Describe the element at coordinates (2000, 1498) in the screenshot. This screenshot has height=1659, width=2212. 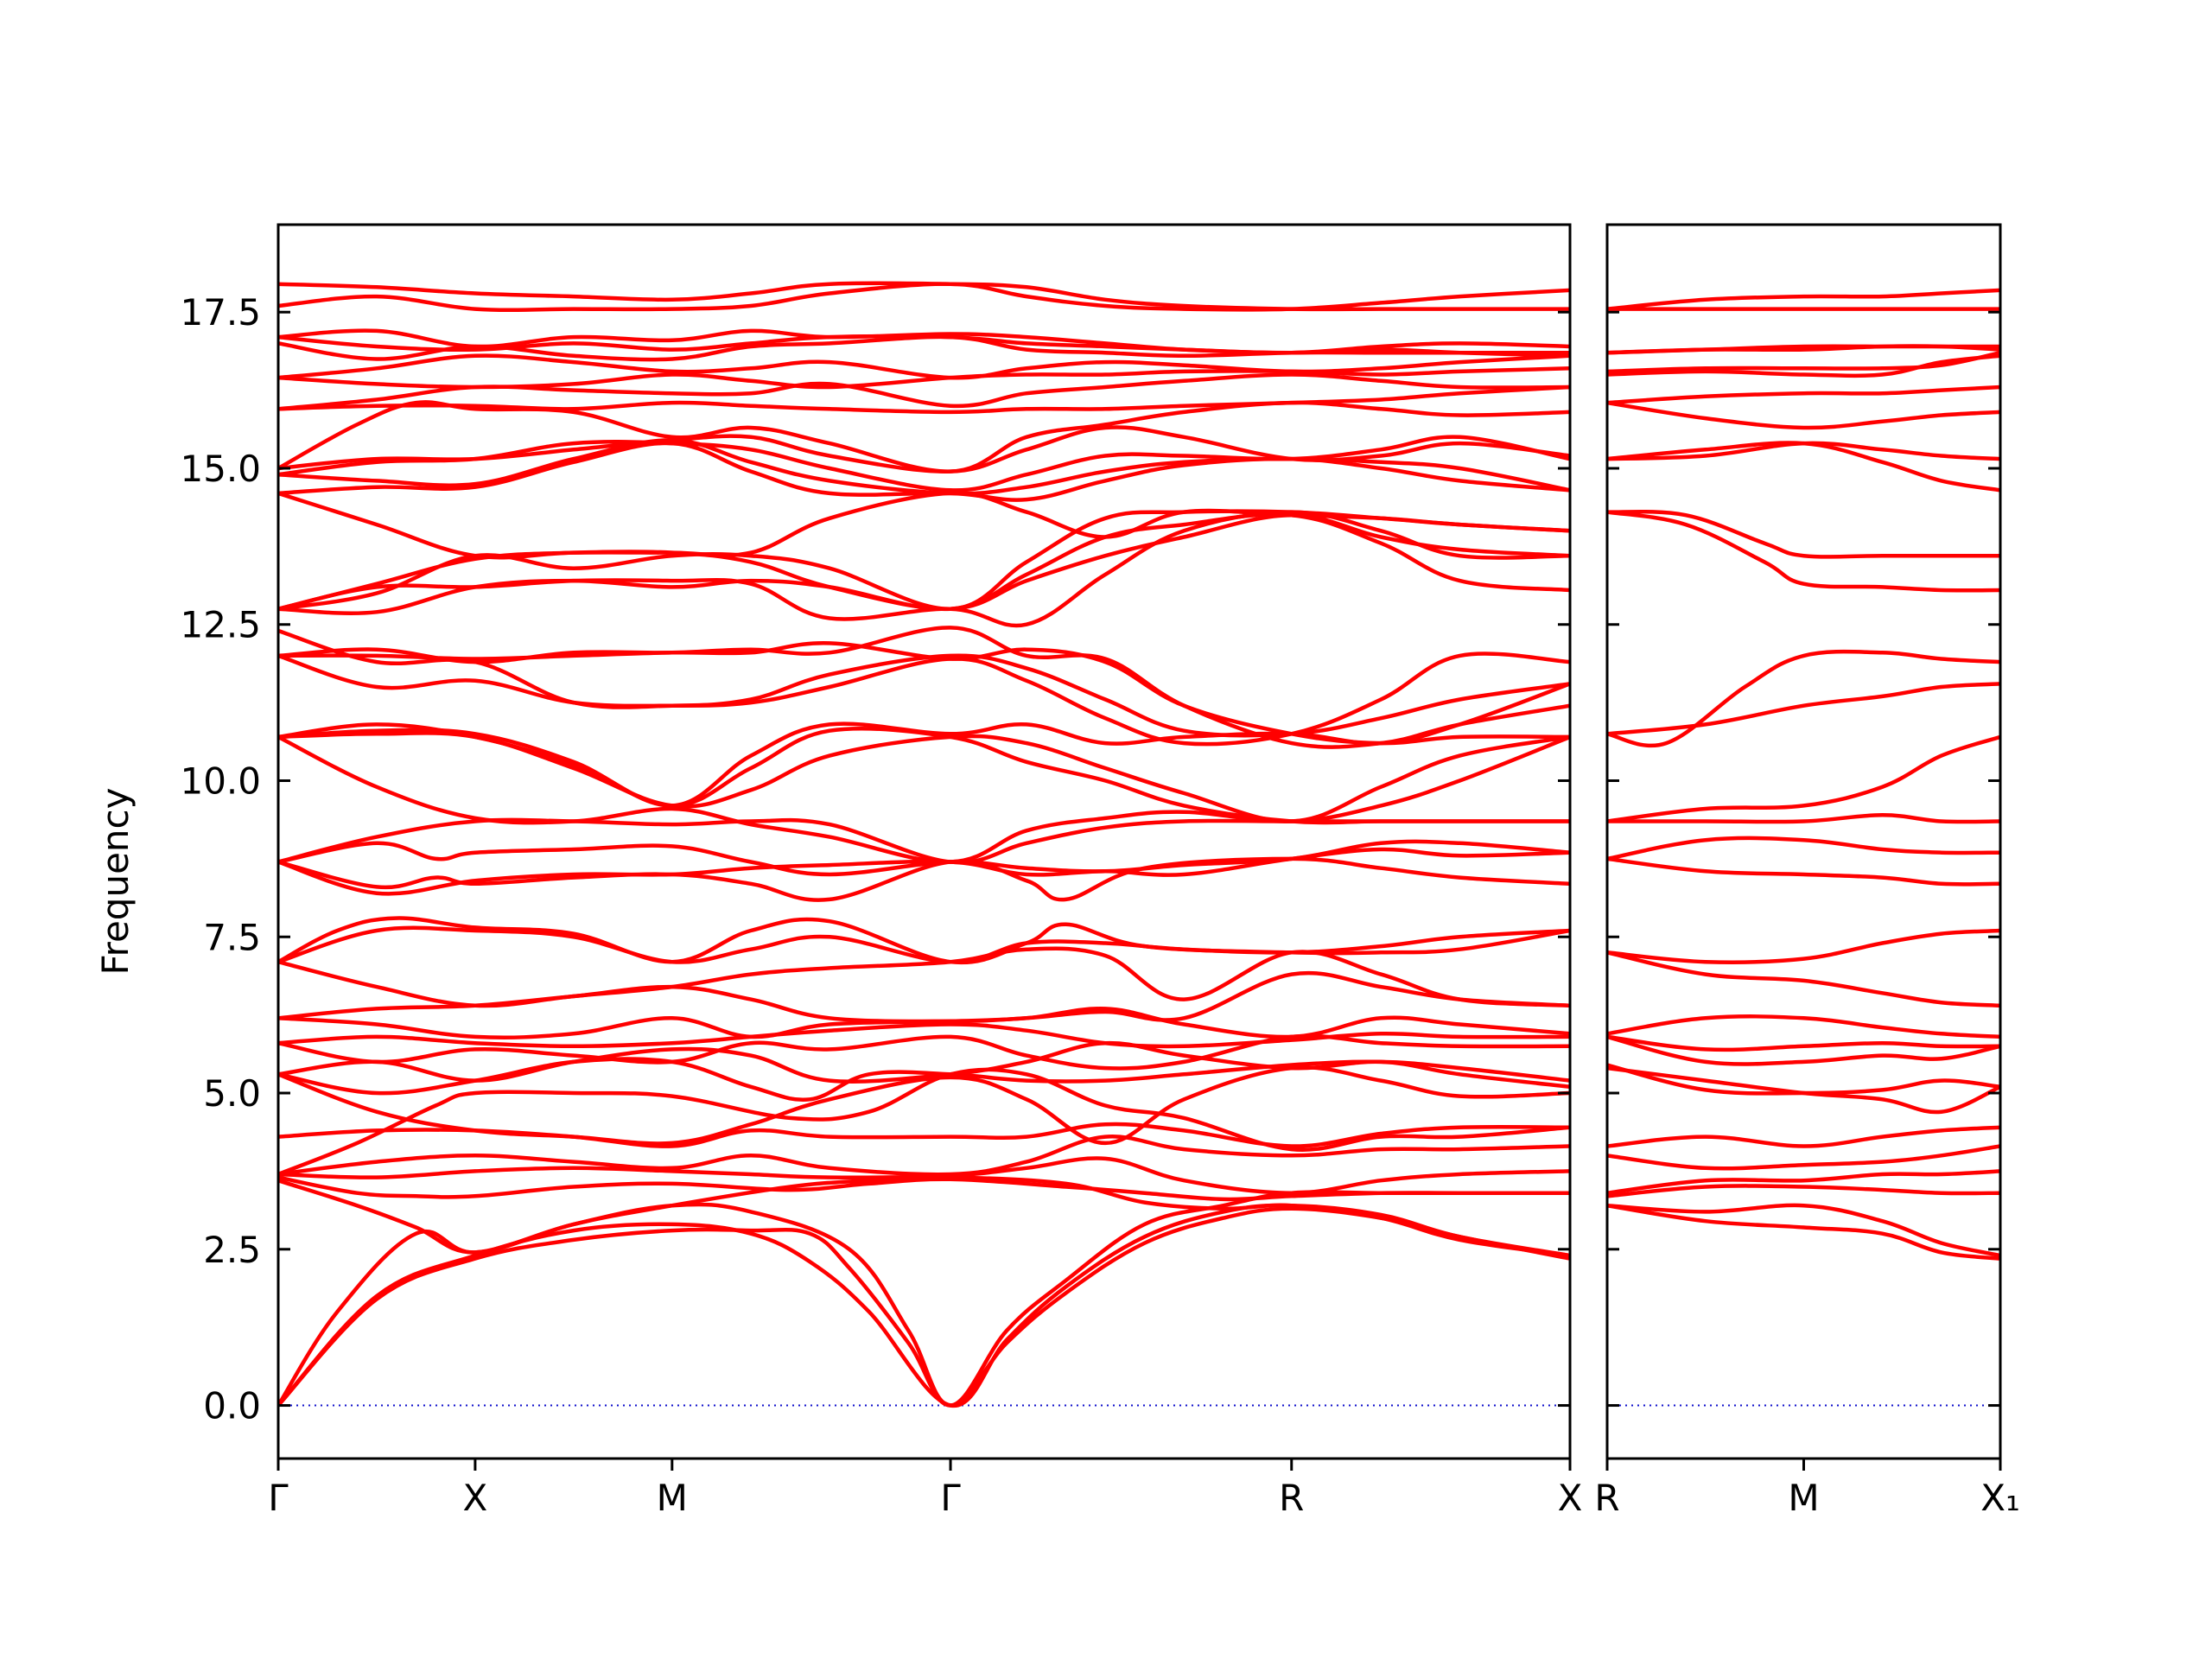
I see `x-tick-label: X₁` at that location.